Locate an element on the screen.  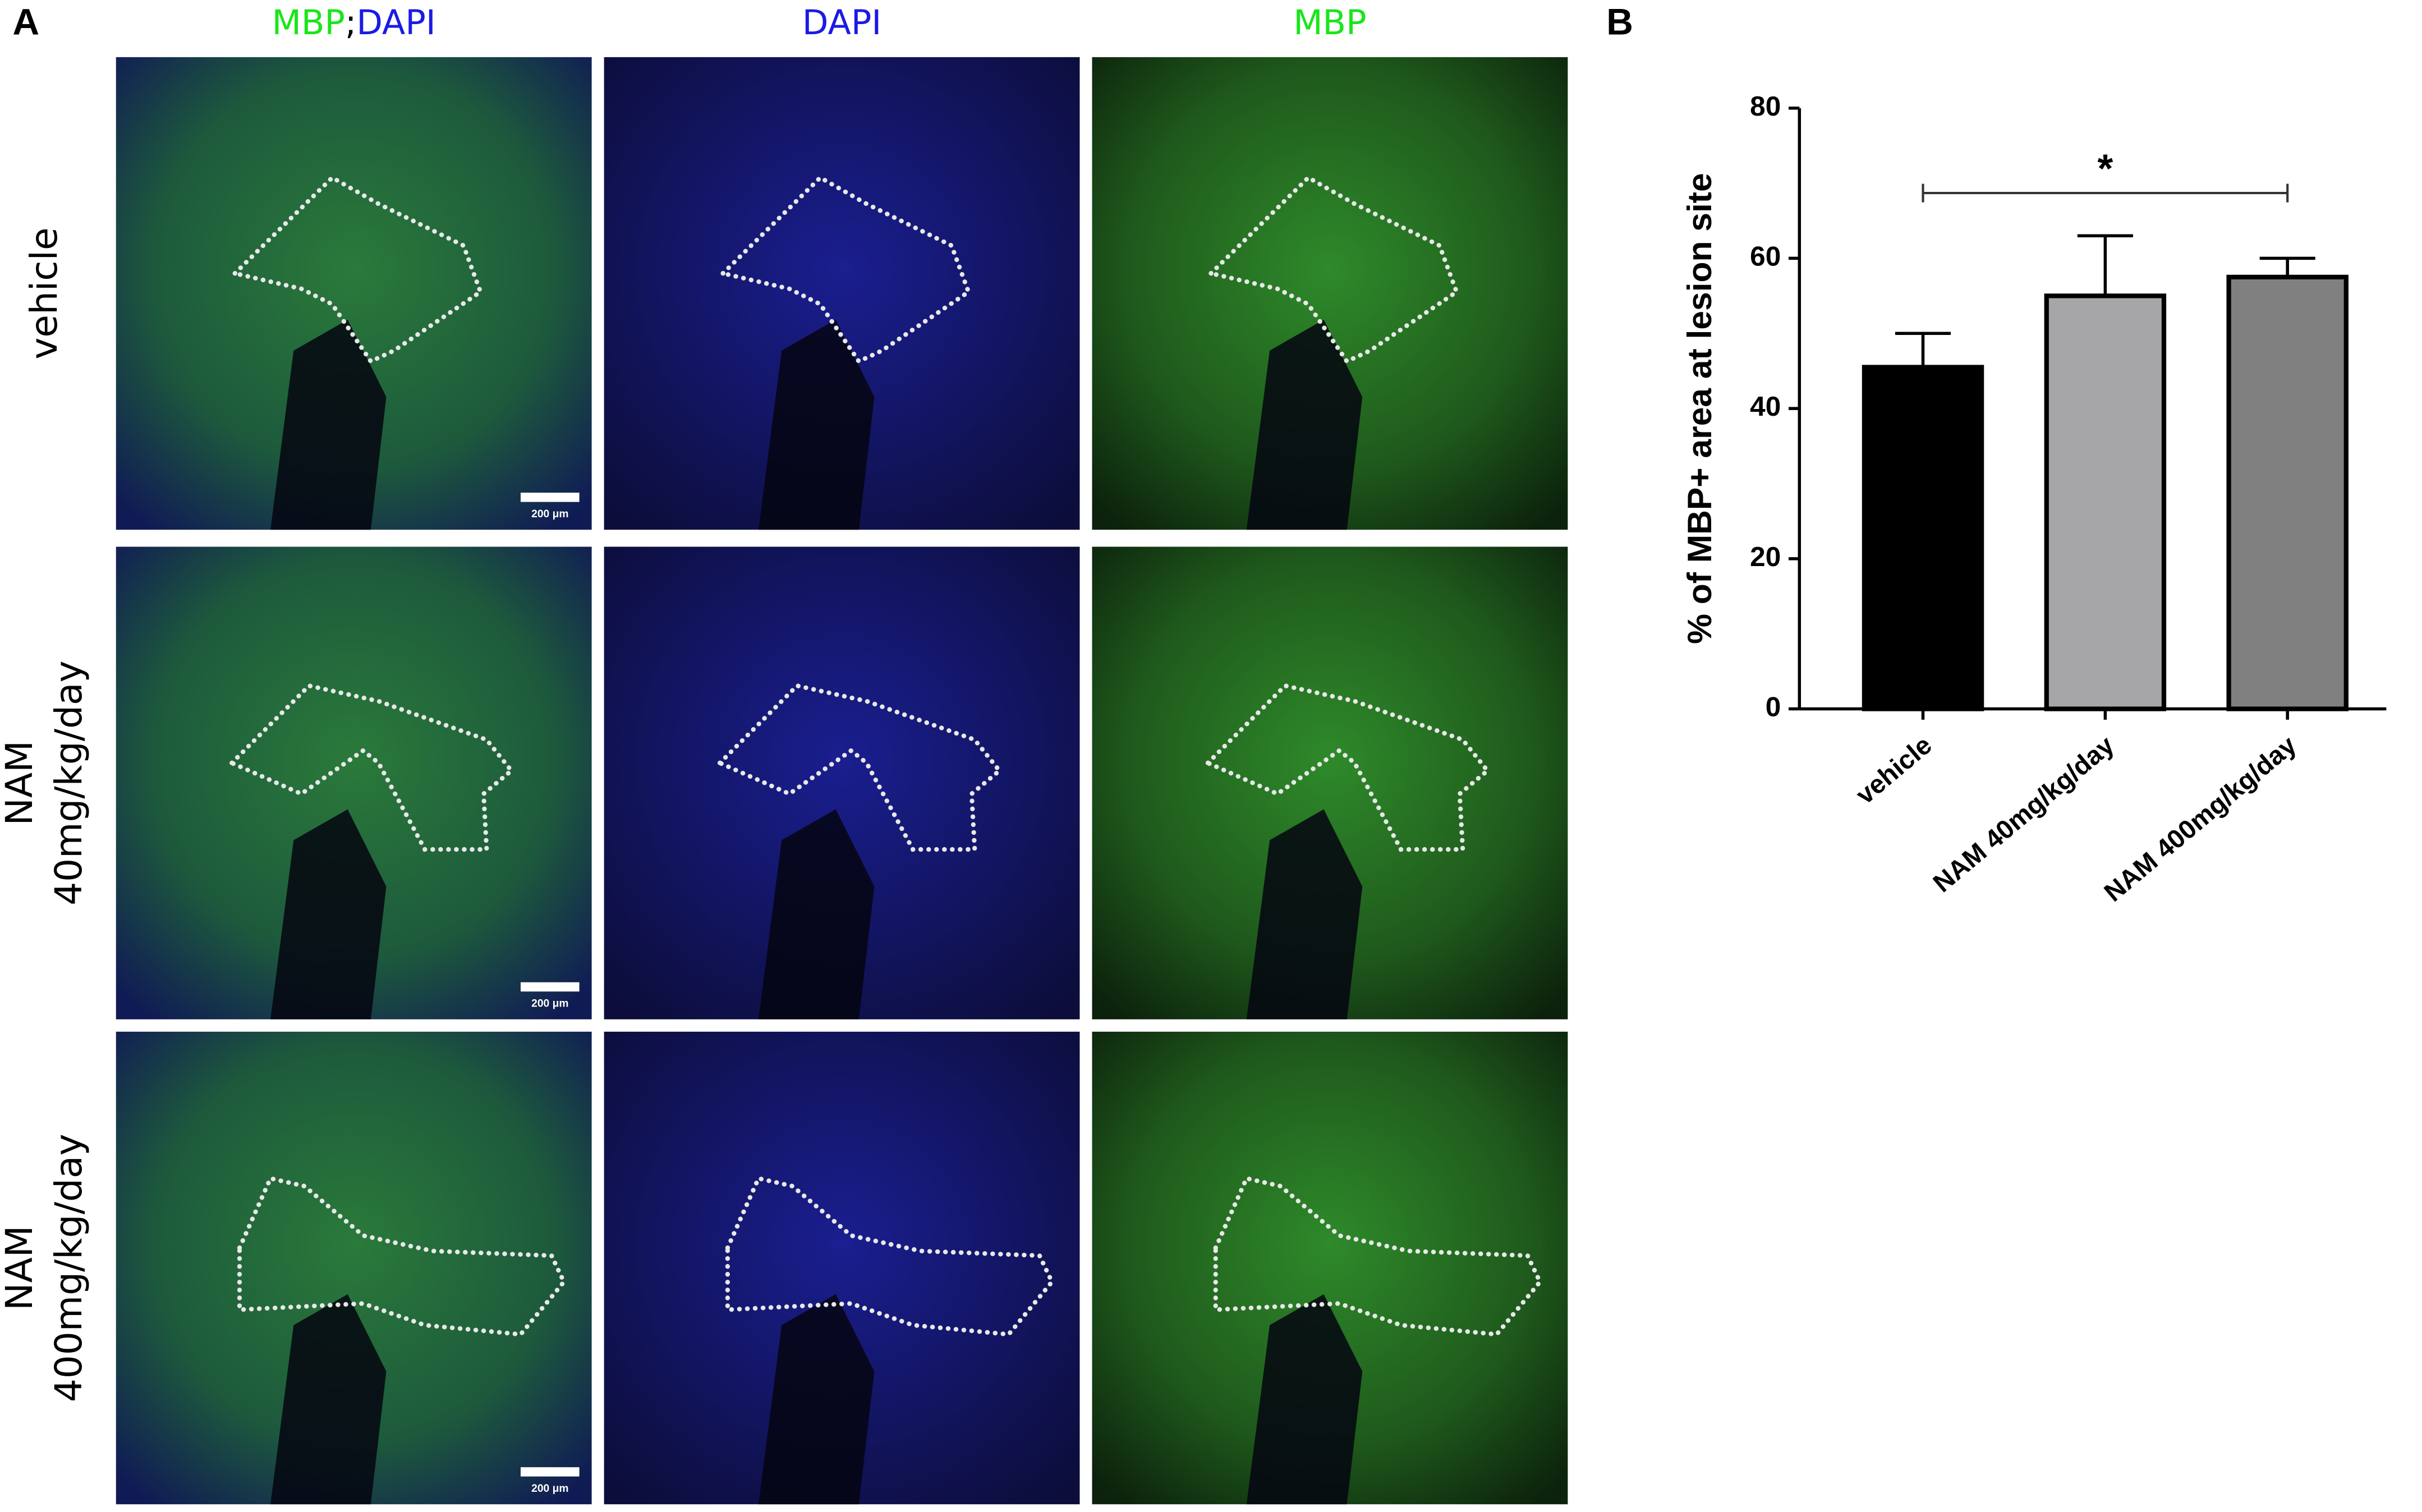
y-tick-label: 20 is located at coordinates (1765, 556).